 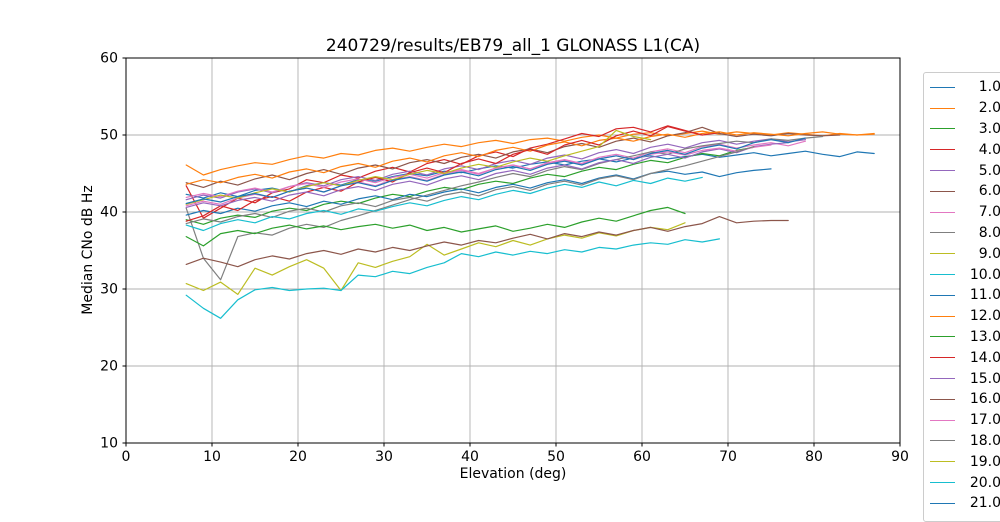 I want to click on legend-item: 17.0, so click(x=965, y=420).